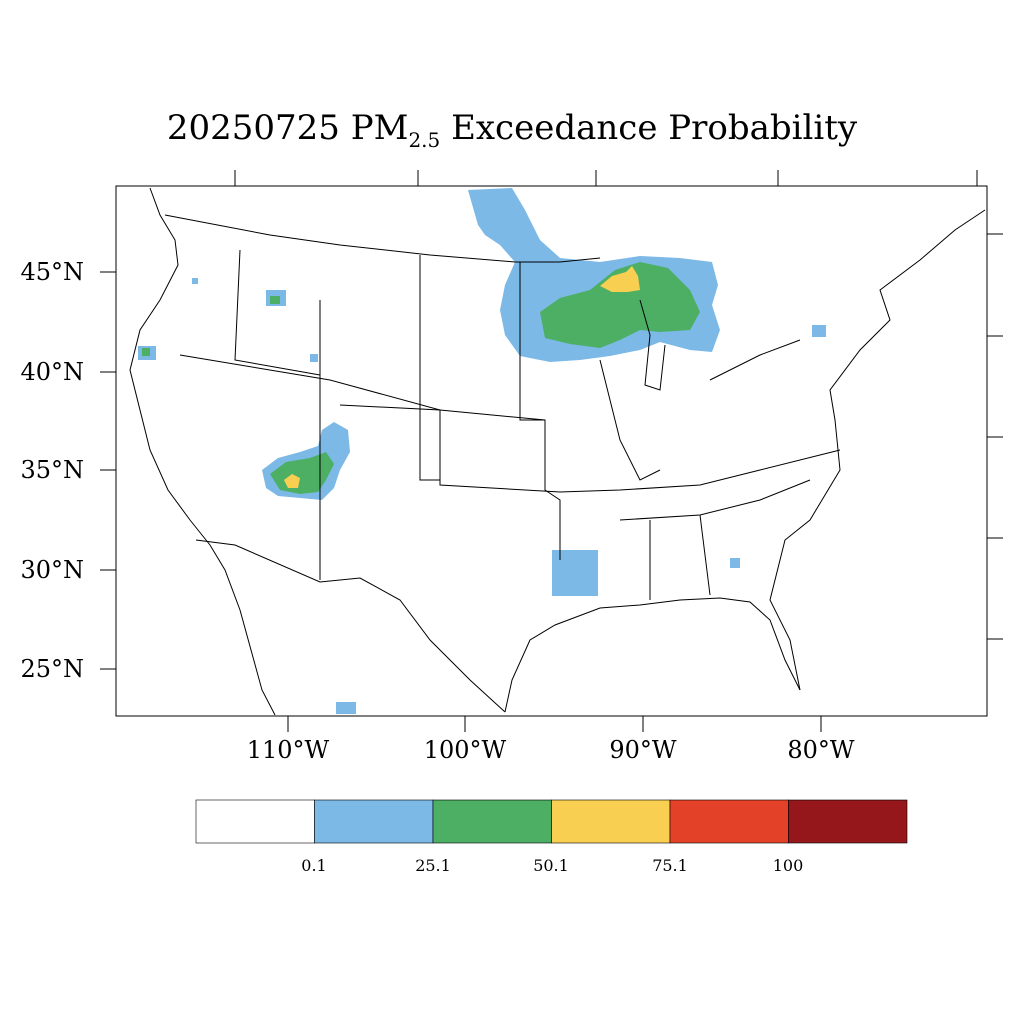 This screenshot has height=1024, width=1024. I want to click on lat-label-35: 35°N, so click(52, 470).